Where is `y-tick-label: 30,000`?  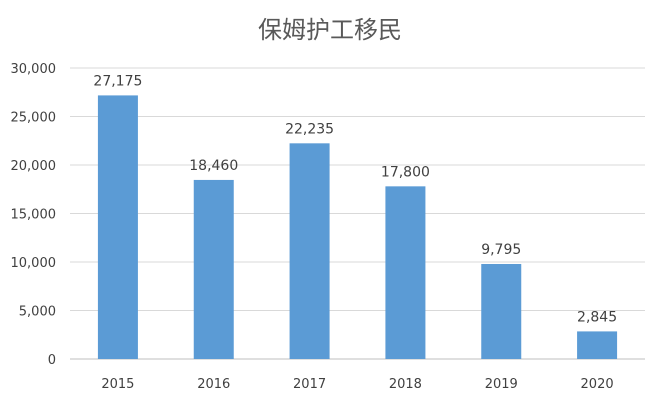 y-tick-label: 30,000 is located at coordinates (34, 69).